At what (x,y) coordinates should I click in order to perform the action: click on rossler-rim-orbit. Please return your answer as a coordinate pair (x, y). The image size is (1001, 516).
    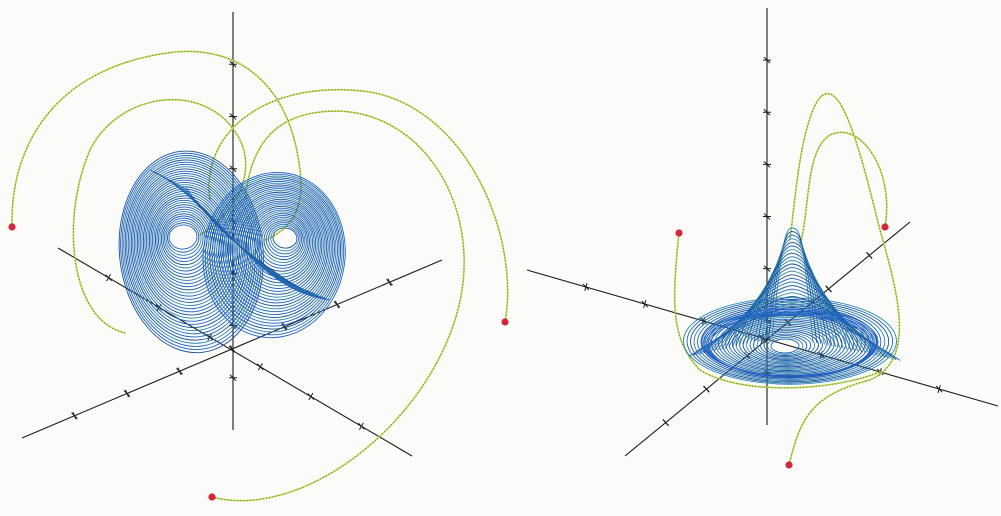
    Looking at the image, I should click on (790, 346).